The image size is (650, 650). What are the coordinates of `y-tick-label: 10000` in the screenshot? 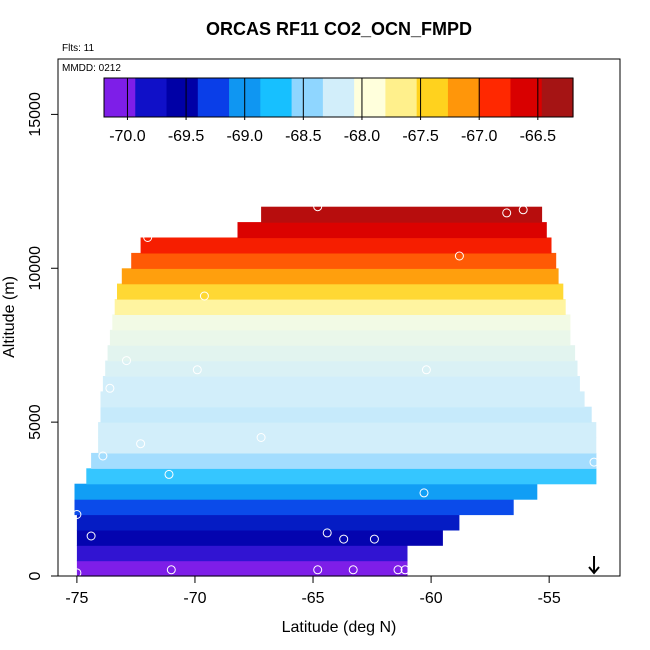 It's located at (35, 268).